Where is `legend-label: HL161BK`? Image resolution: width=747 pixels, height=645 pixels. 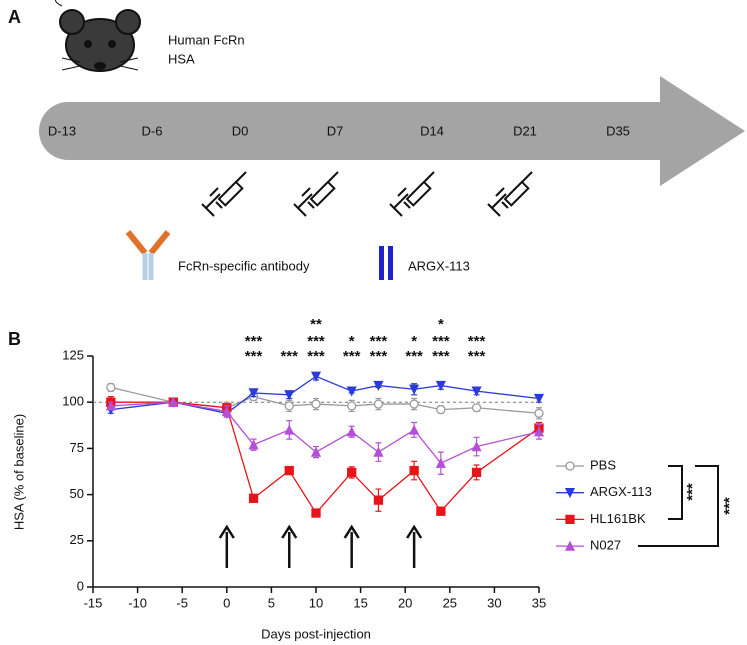 legend-label: HL161BK is located at coordinates (618, 518).